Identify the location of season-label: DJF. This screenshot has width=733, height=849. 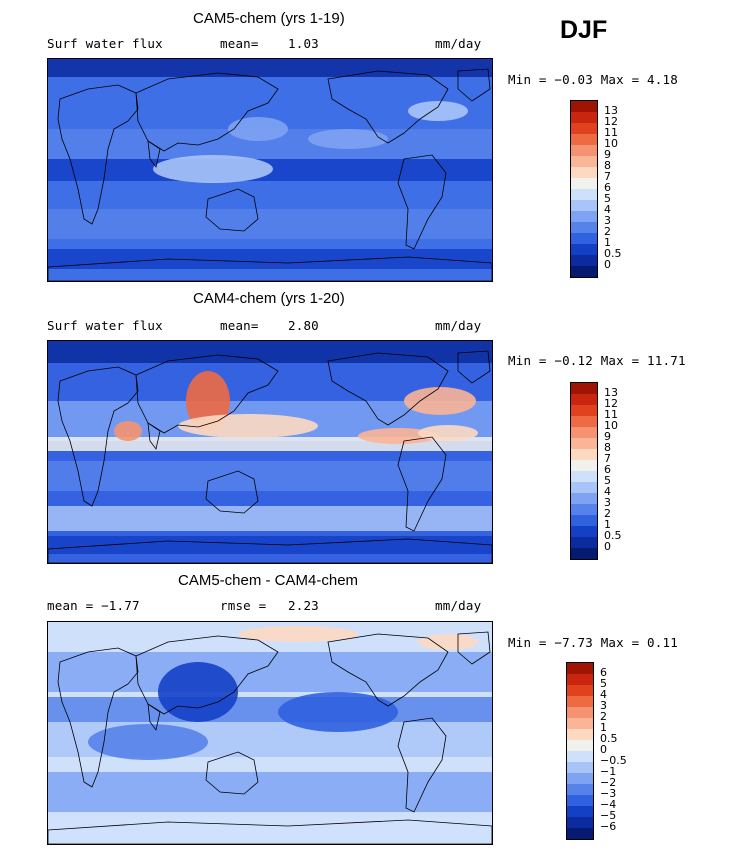
(584, 30).